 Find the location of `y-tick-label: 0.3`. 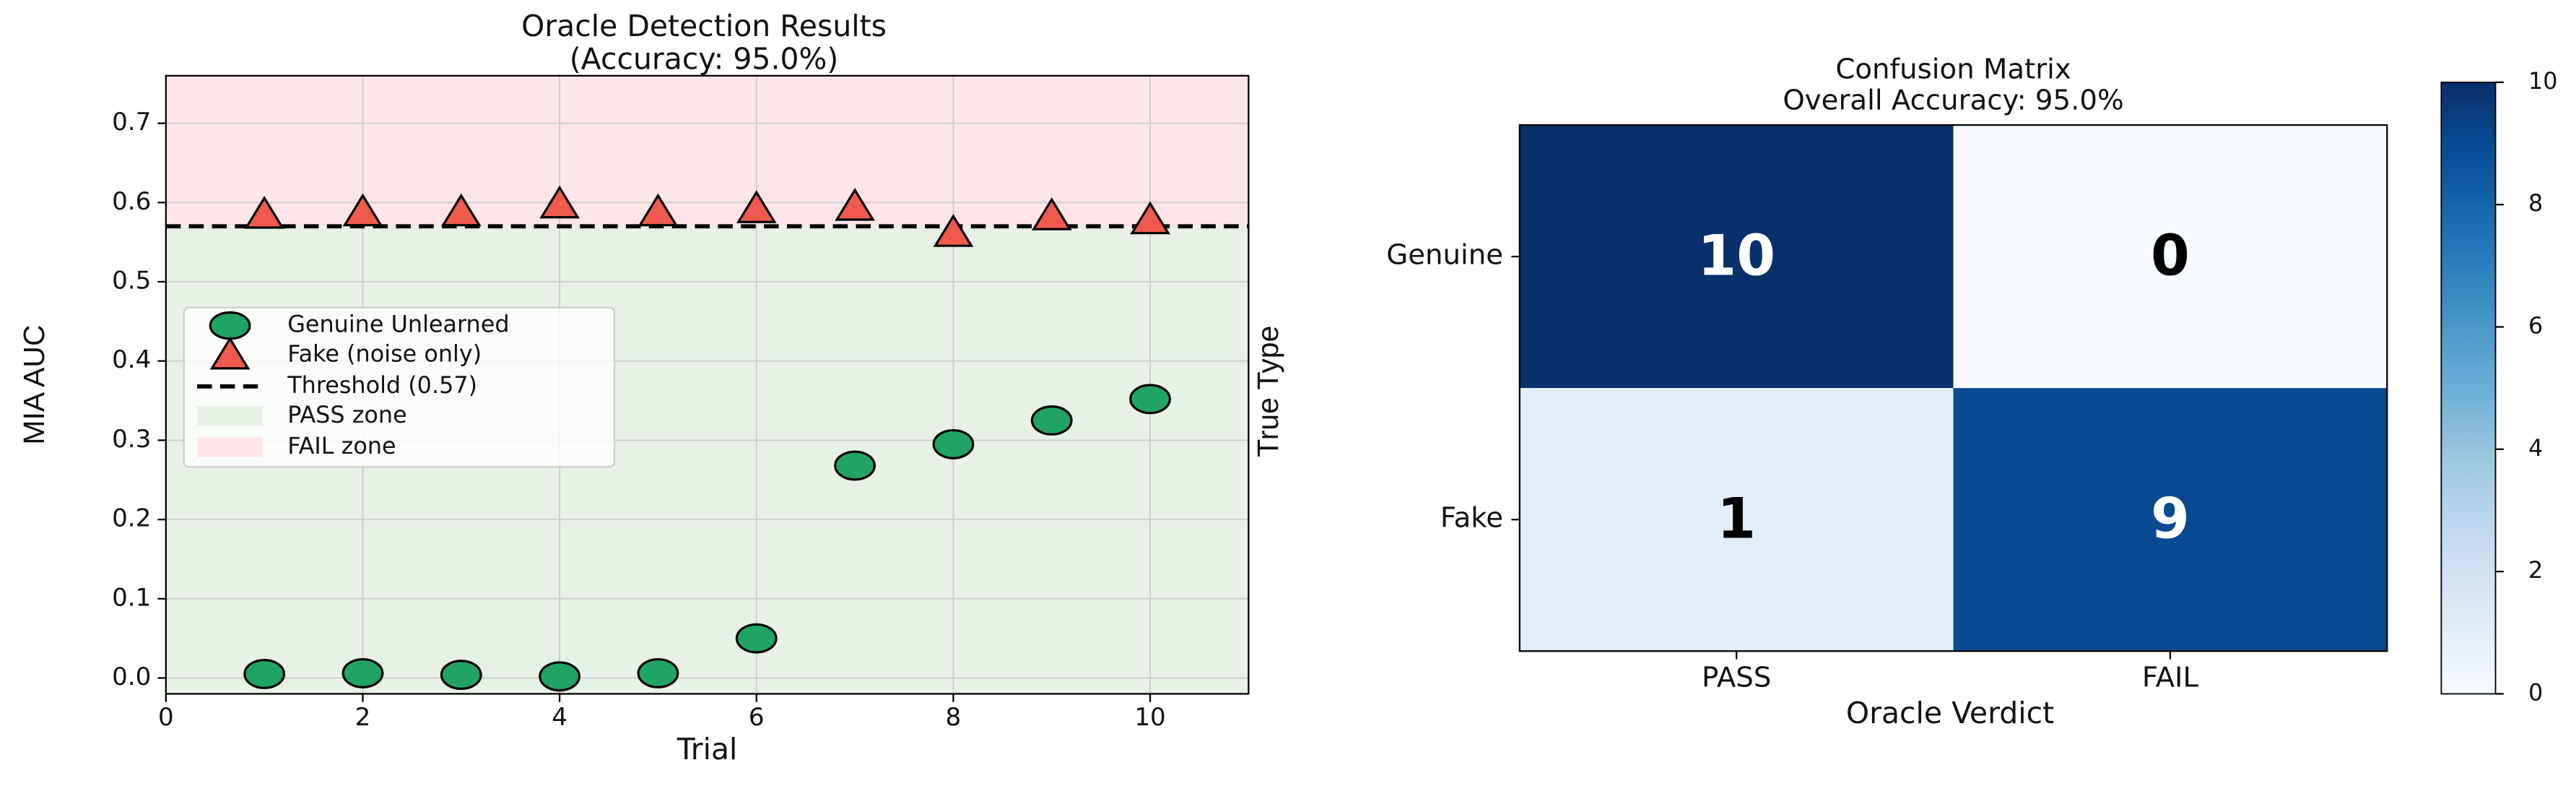

y-tick-label: 0.3 is located at coordinates (131, 439).